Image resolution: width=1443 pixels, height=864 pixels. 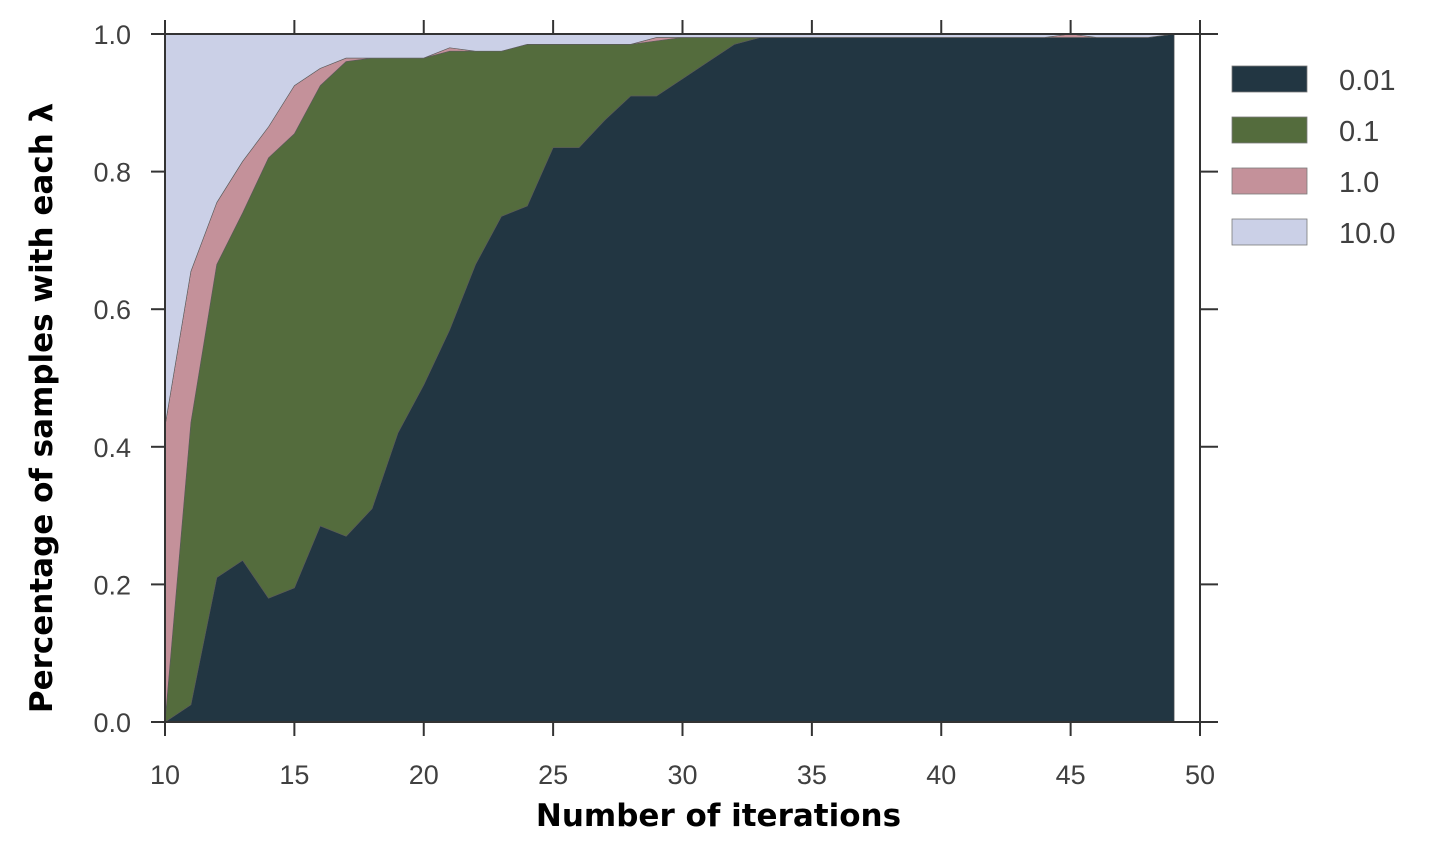 I want to click on x-tick-label: 25, so click(x=553, y=775).